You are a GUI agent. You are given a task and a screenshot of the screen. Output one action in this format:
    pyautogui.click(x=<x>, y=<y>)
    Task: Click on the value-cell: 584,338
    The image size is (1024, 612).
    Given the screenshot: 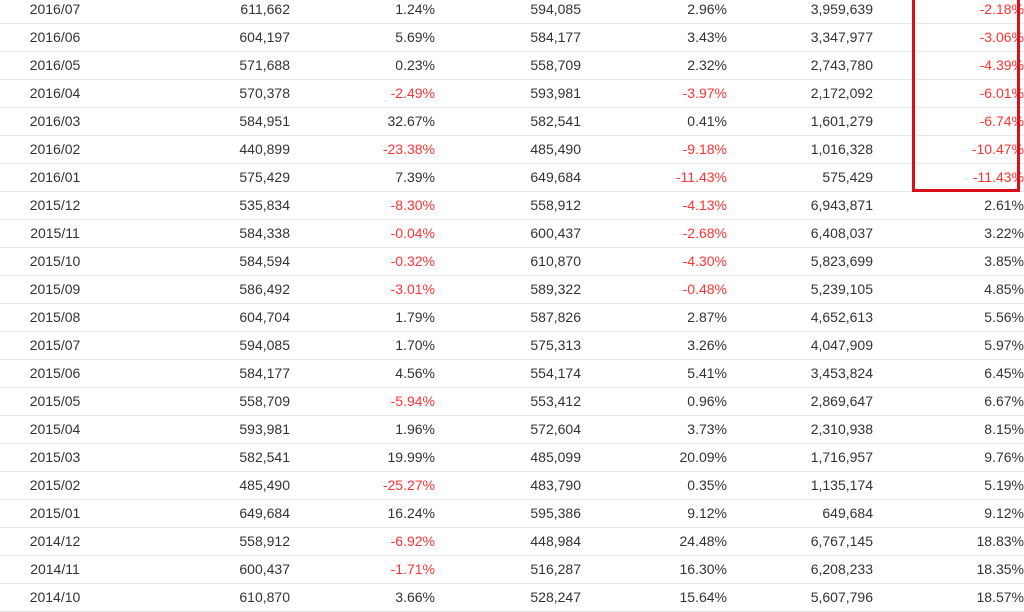 What is the action you would take?
    pyautogui.click(x=200, y=233)
    